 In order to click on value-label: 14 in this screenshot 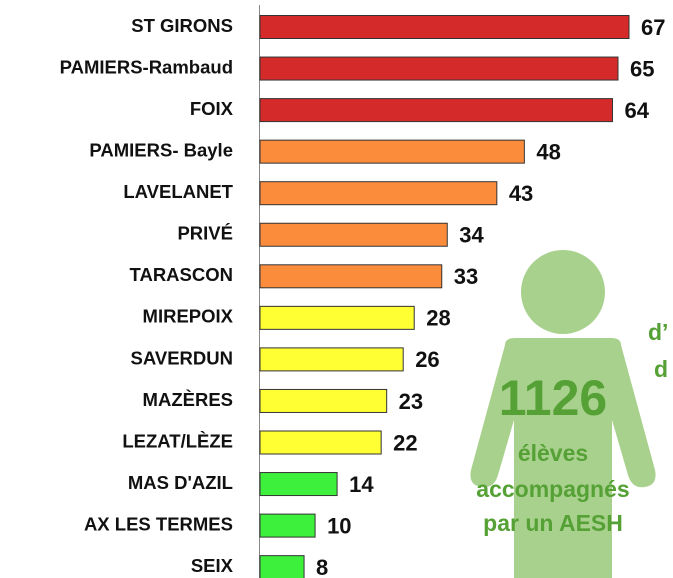, I will do `click(361, 484)`.